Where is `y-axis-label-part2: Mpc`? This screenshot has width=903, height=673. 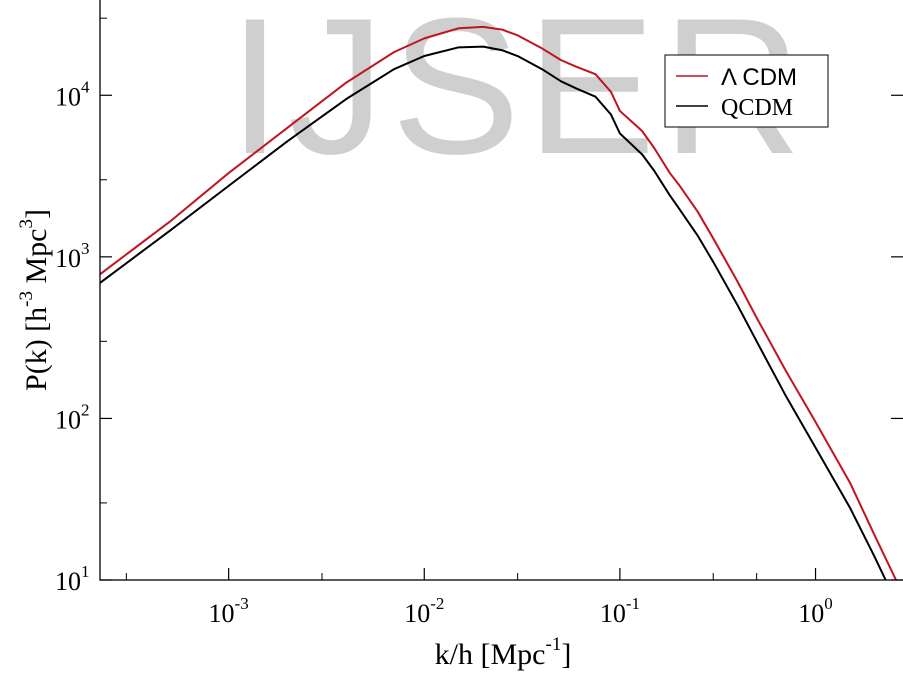 y-axis-label-part2: Mpc is located at coordinates (36, 260).